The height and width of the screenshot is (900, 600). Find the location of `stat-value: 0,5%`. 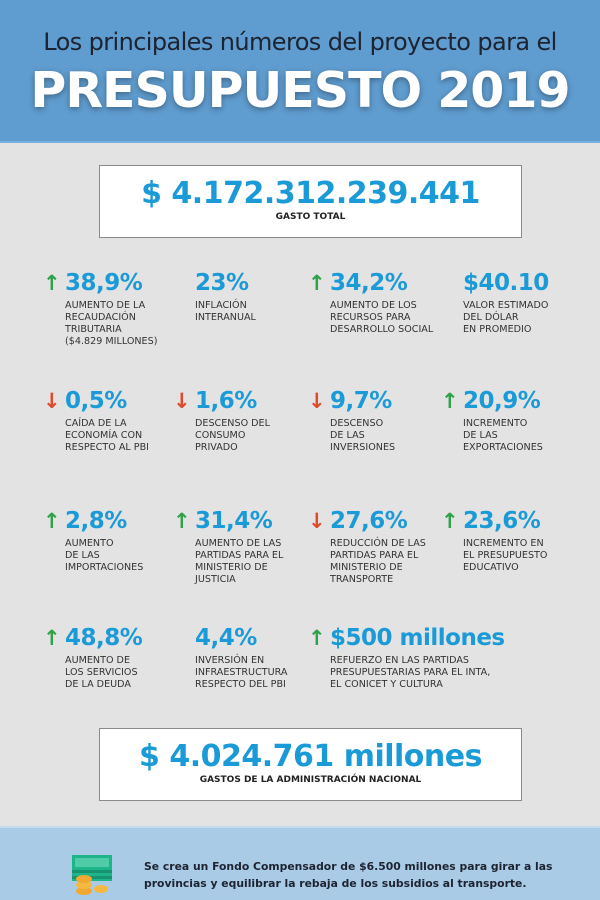

stat-value: 0,5% is located at coordinates (96, 401).